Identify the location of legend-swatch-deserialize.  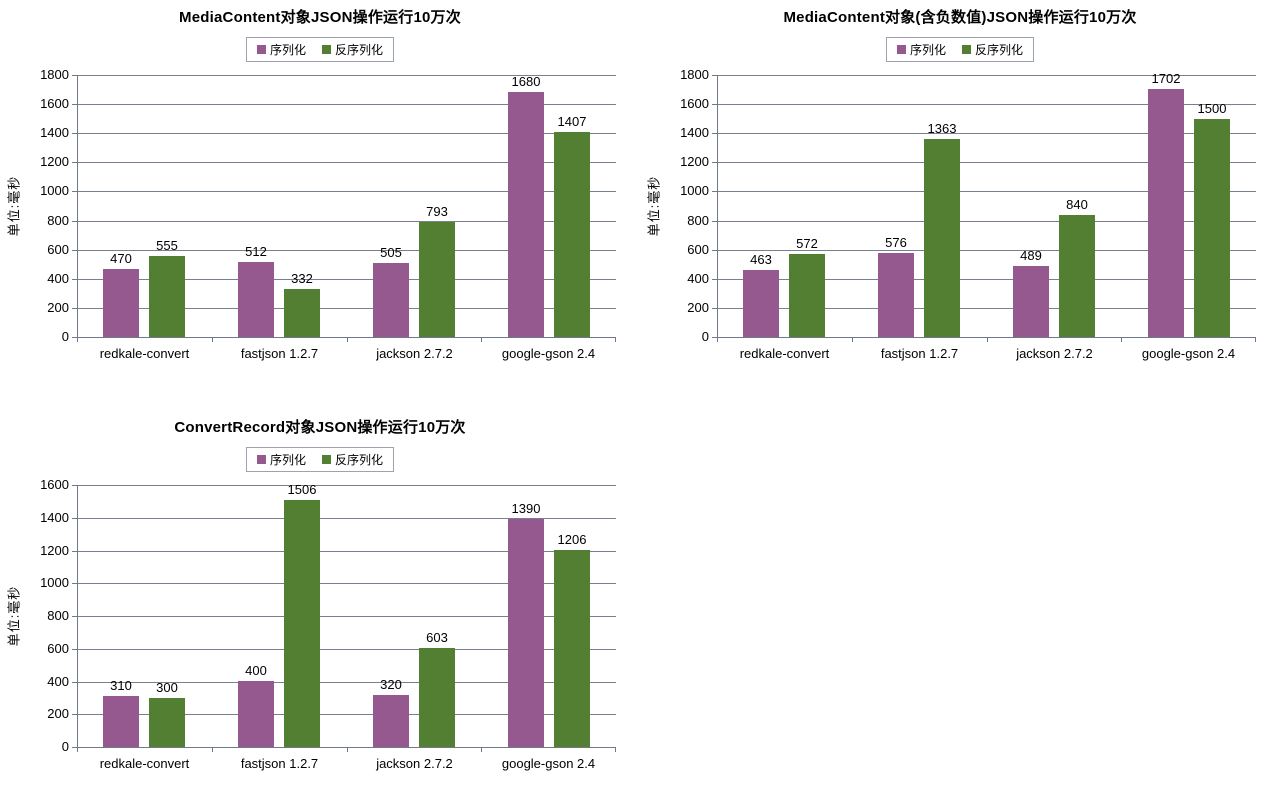
(326, 459).